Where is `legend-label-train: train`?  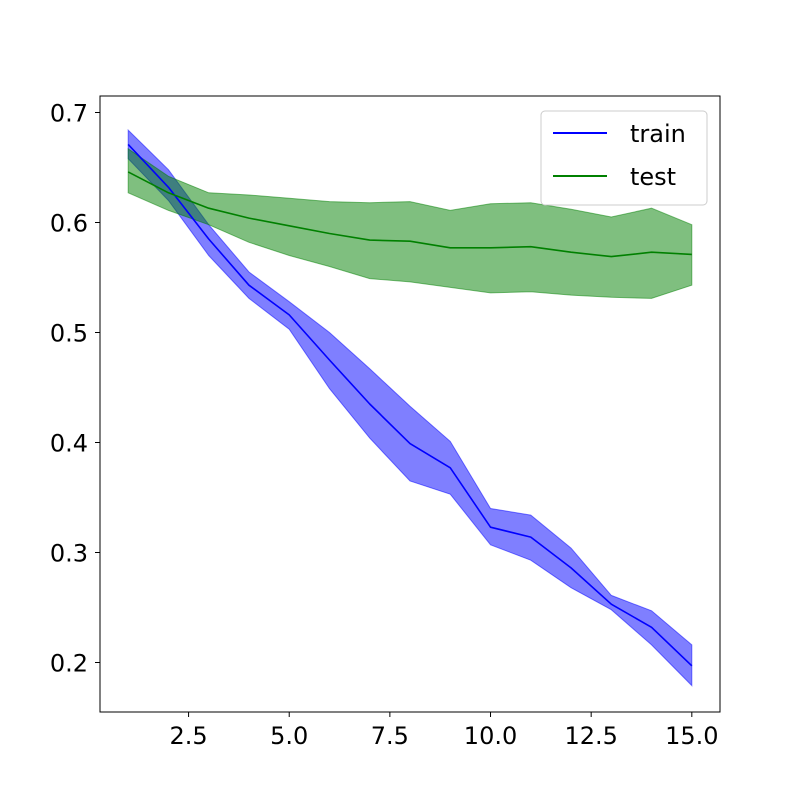 legend-label-train: train is located at coordinates (658, 134).